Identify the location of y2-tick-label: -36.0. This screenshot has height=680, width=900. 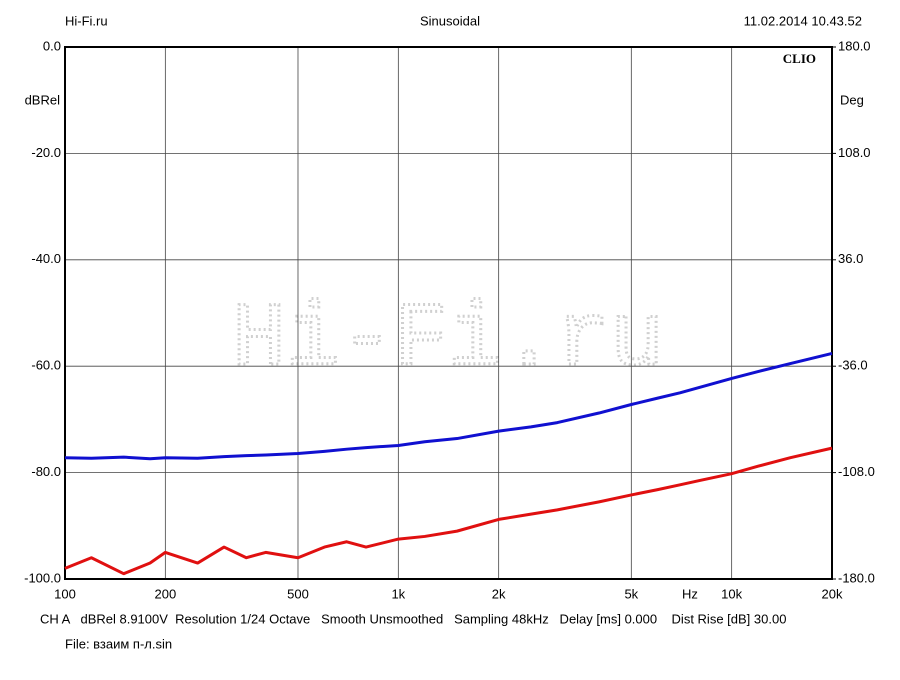
(853, 365).